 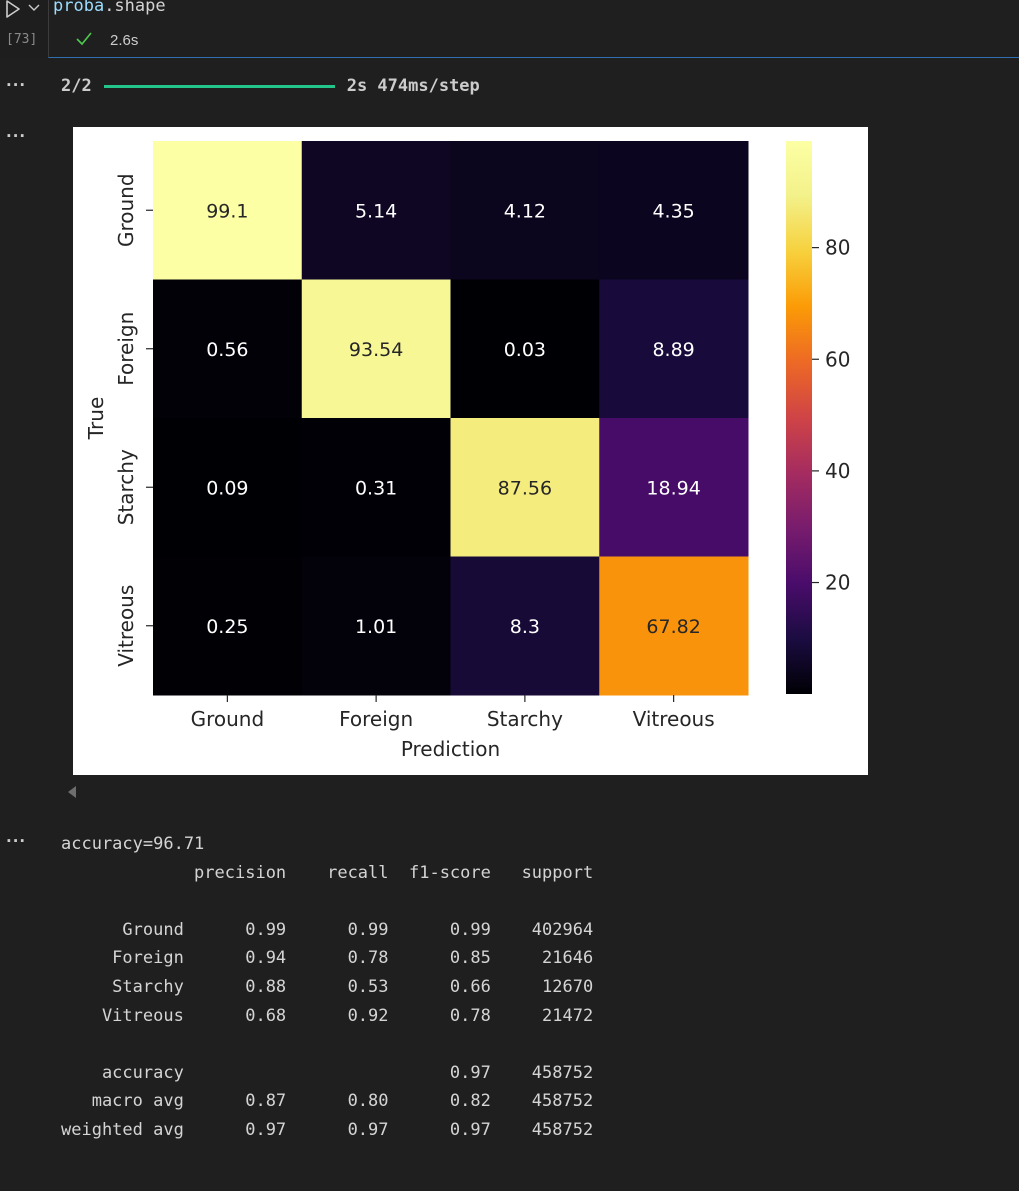 I want to click on code-line: proba.shape, so click(x=109, y=8).